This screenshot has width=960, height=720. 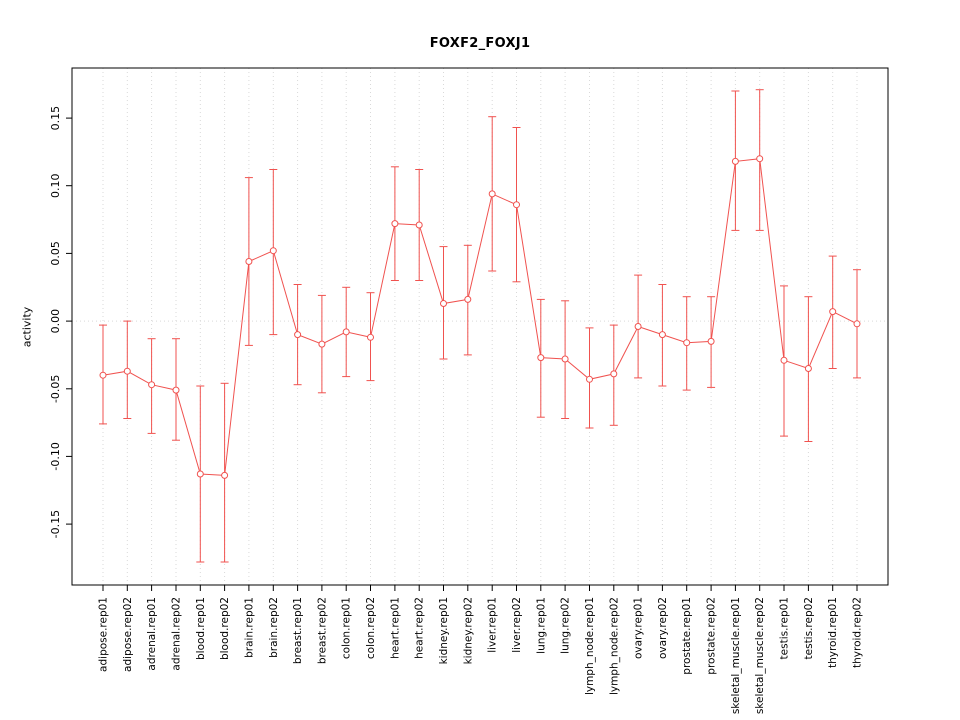 What do you see at coordinates (566, 625) in the screenshot?
I see `svg-text: lung.rep02` at bounding box center [566, 625].